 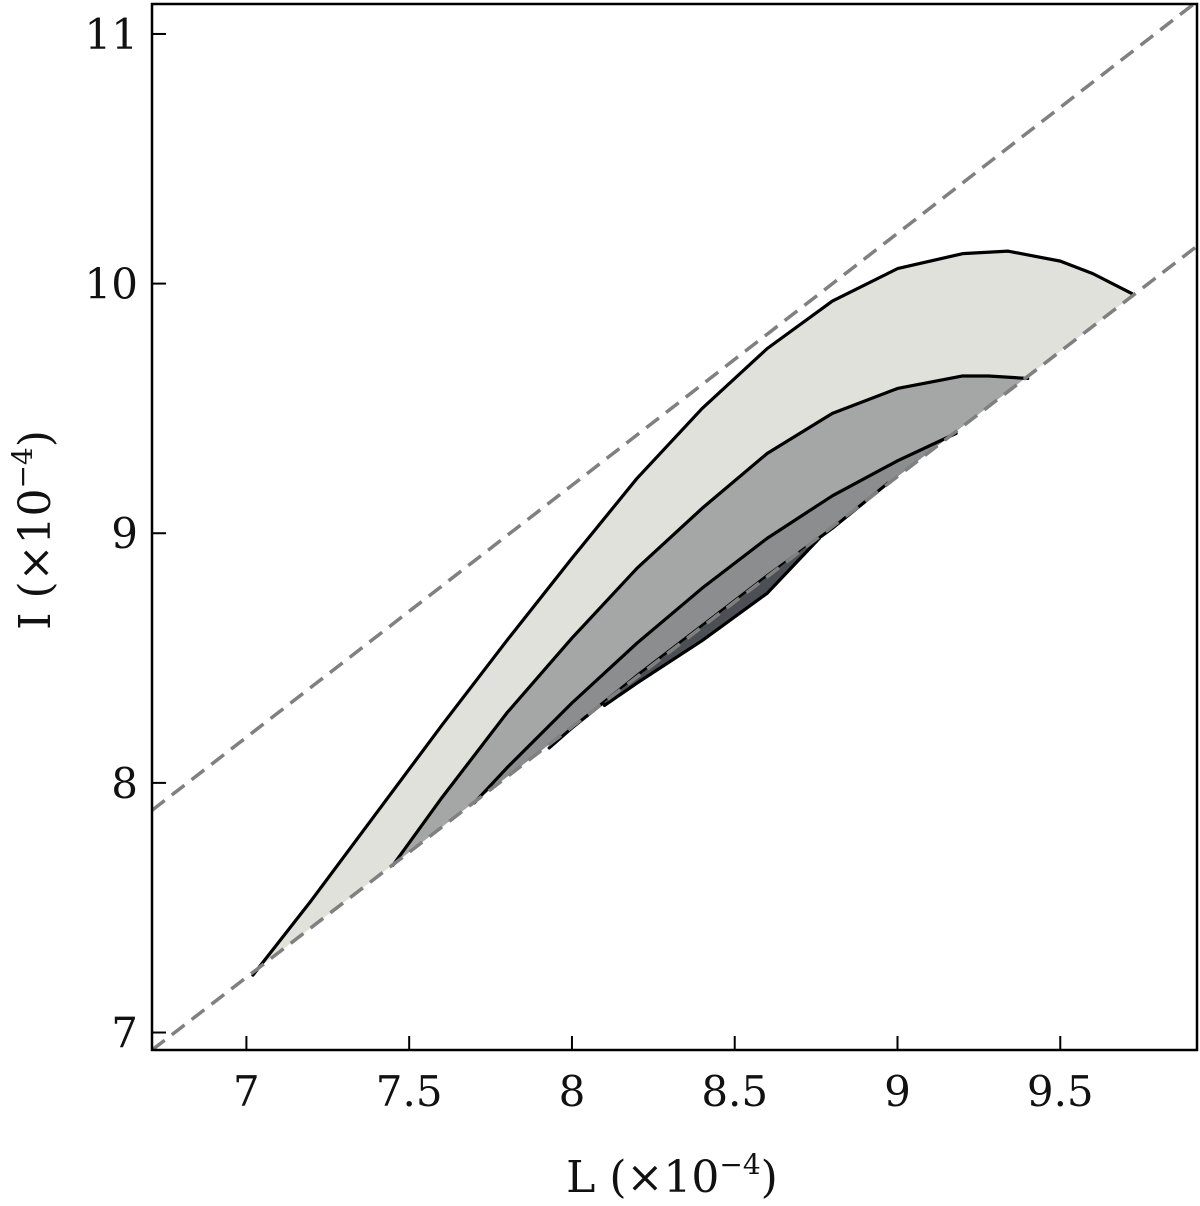 I want to click on y-tick-label: 9, so click(x=124, y=533).